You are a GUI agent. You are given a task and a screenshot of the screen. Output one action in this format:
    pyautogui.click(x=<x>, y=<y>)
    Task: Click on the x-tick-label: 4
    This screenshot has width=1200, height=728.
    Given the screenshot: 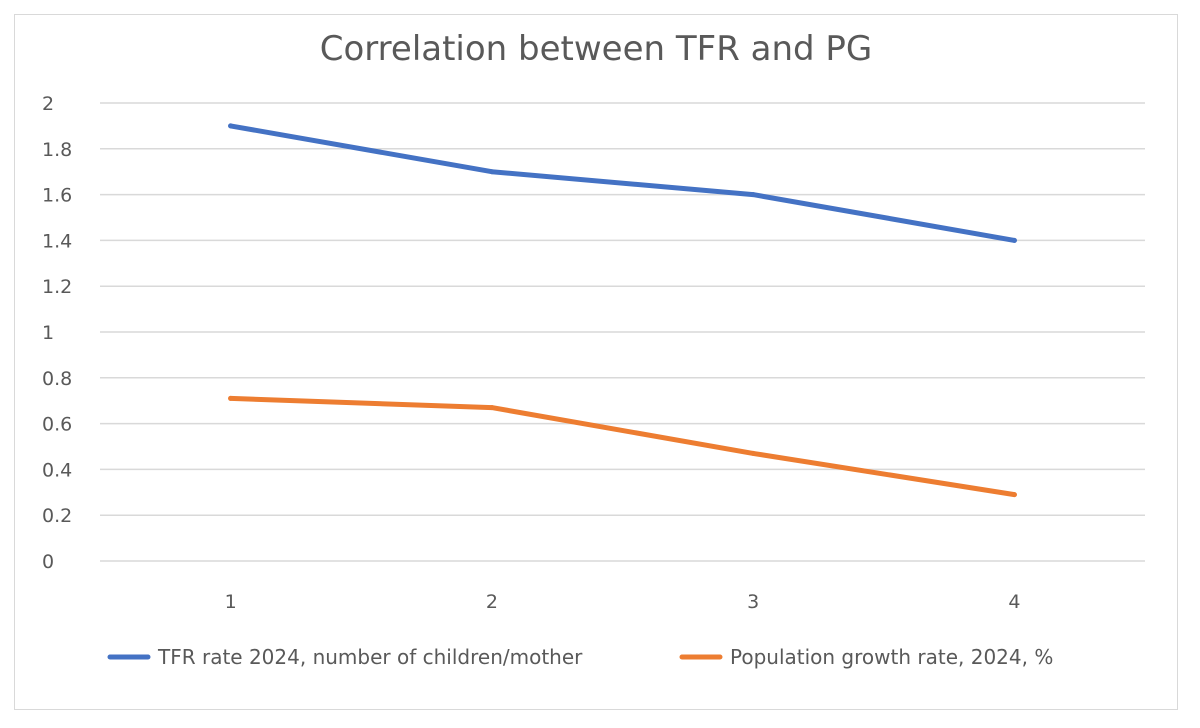 What is the action you would take?
    pyautogui.click(x=1014, y=602)
    